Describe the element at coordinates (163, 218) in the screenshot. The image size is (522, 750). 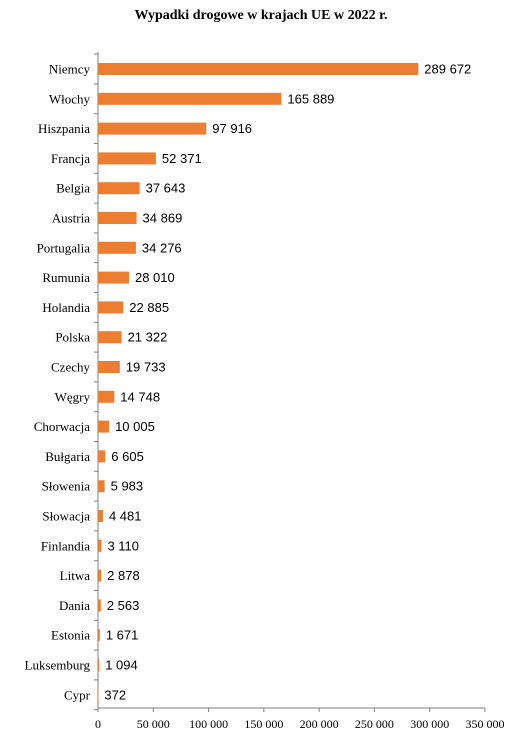
I see `value-label: 34 869` at that location.